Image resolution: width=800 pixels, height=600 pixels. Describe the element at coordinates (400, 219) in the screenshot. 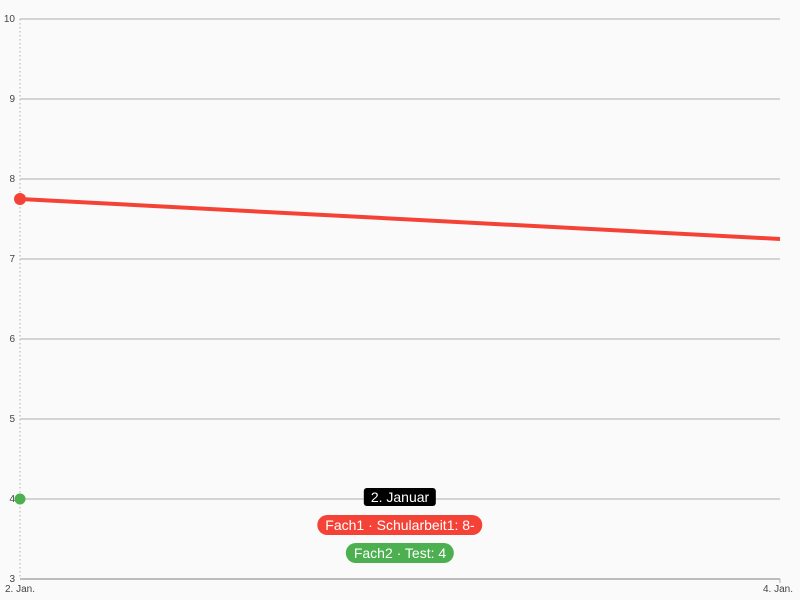

I see `series-line-fach1` at that location.